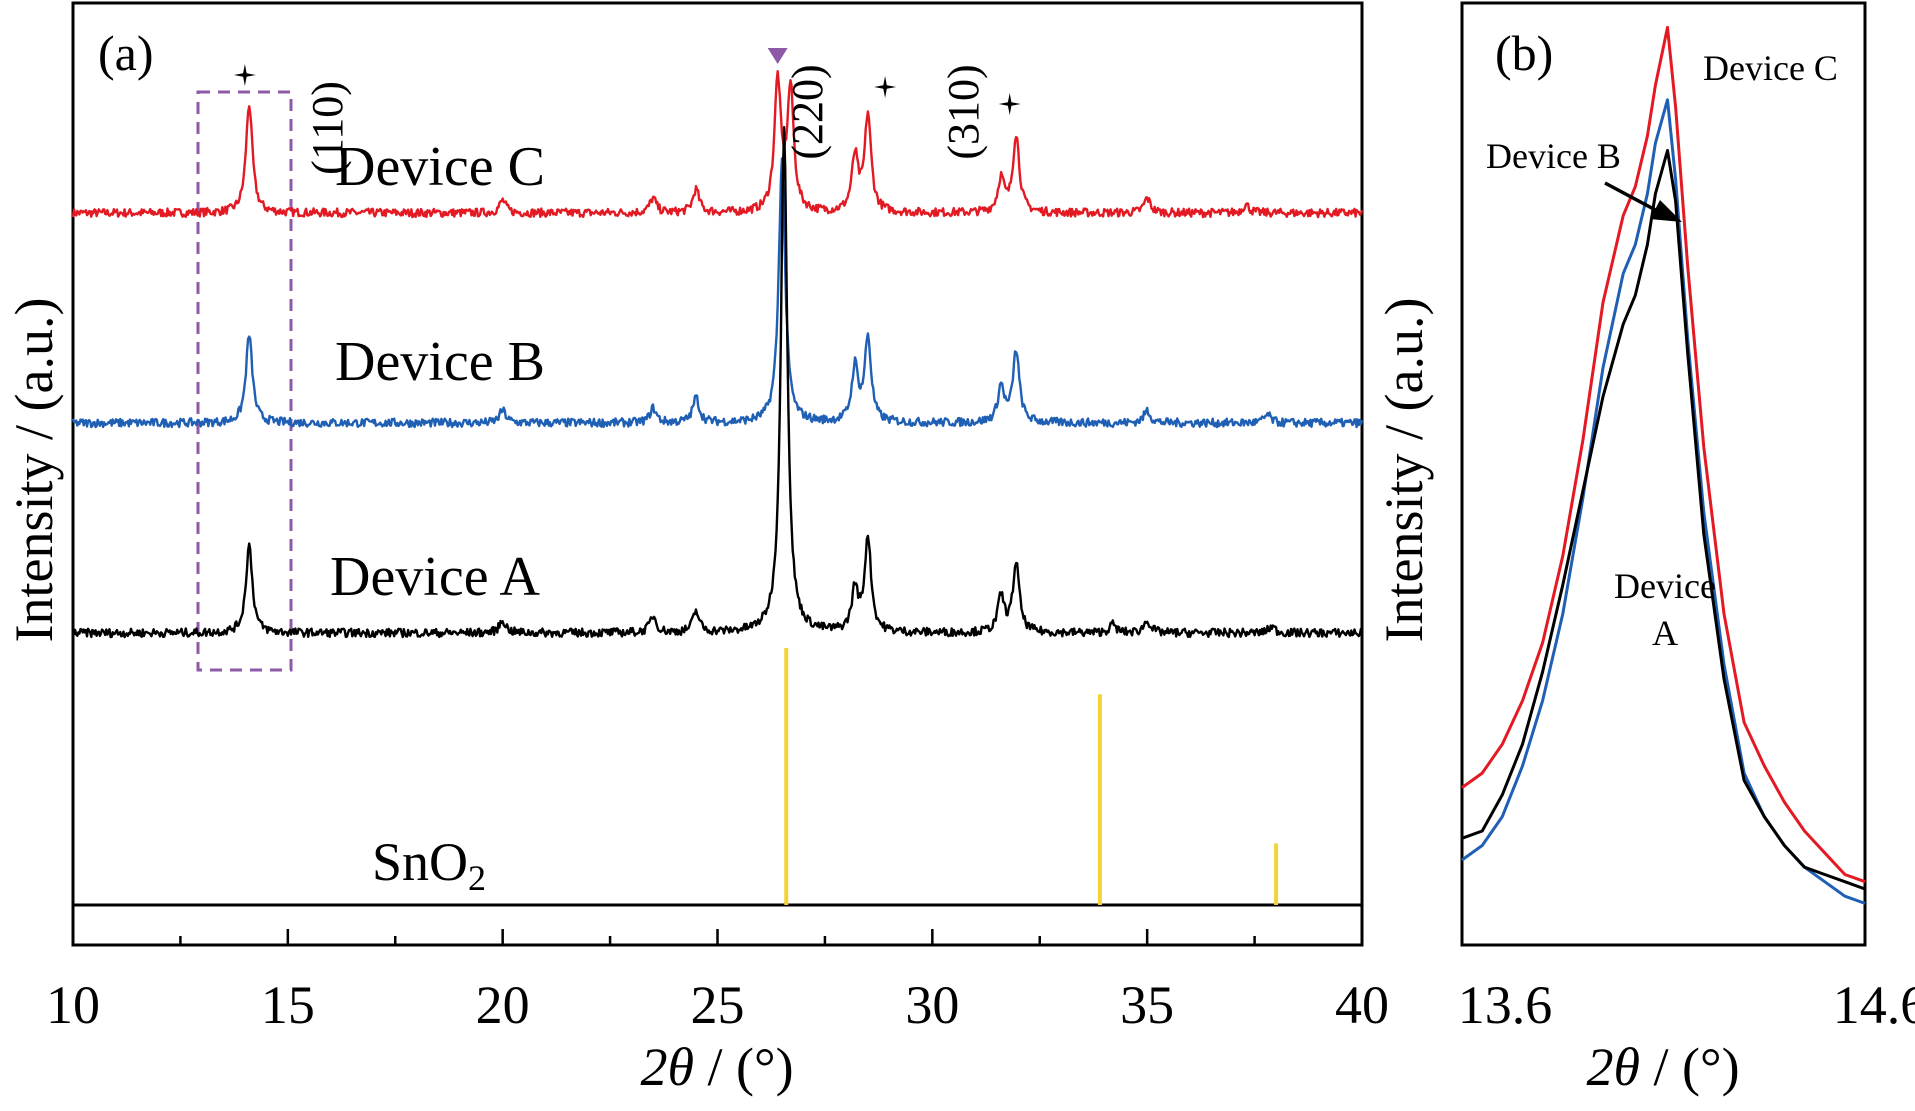  Describe the element at coordinates (1666, 211) in the screenshot. I see `device-b-arrowhead-icon` at that location.